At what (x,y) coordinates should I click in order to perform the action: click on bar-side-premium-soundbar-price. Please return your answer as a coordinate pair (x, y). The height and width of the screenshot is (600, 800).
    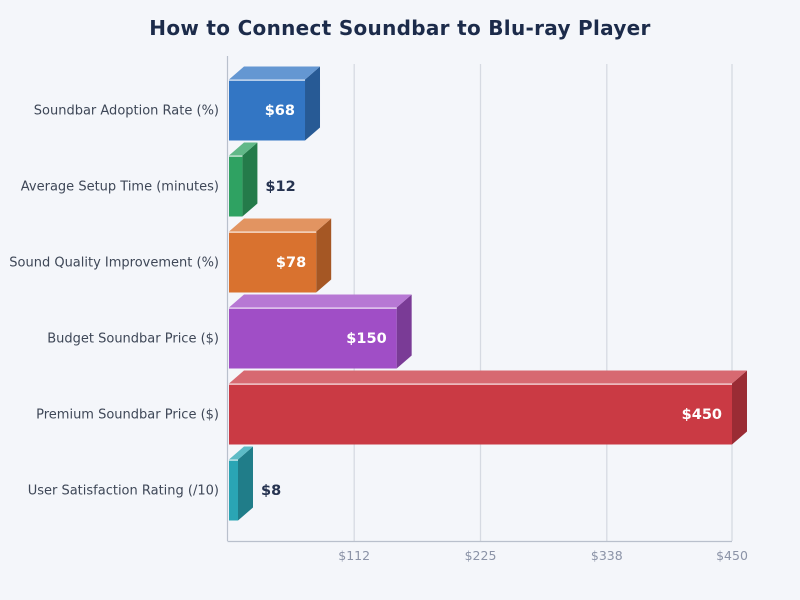
    Looking at the image, I should click on (739, 407).